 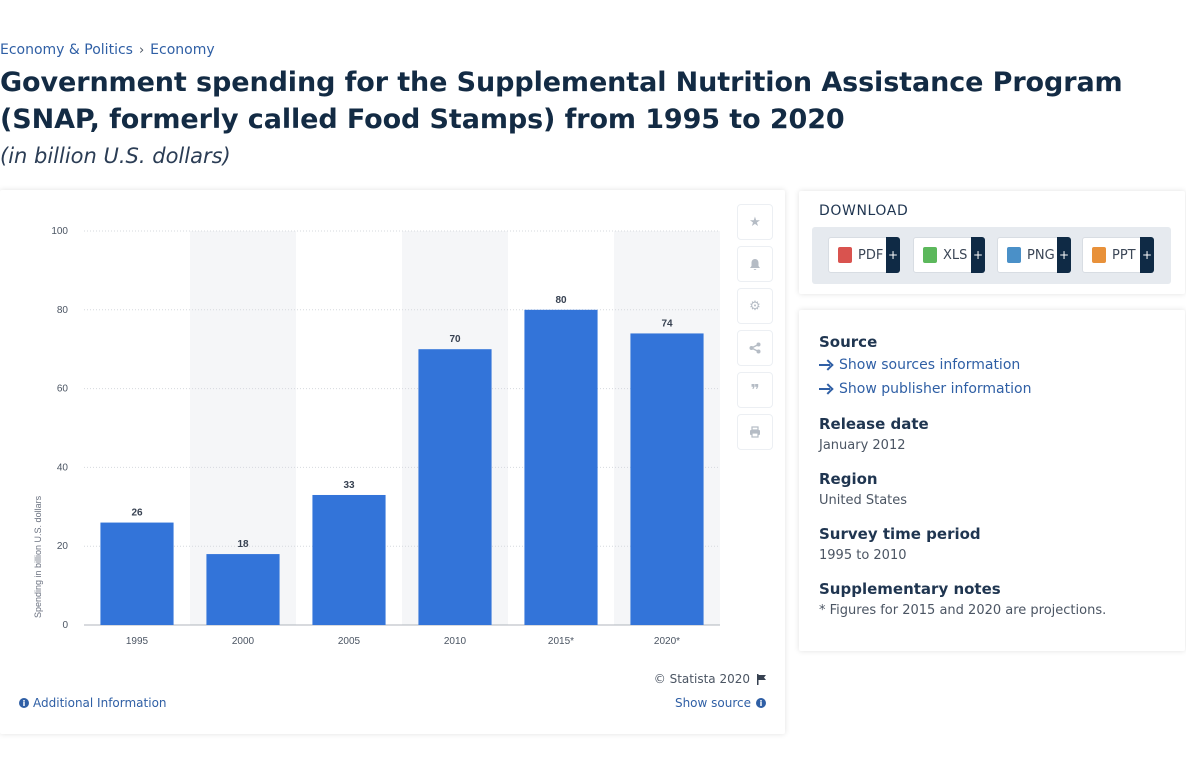 I want to click on y-tick-label: 80, so click(x=63, y=310).